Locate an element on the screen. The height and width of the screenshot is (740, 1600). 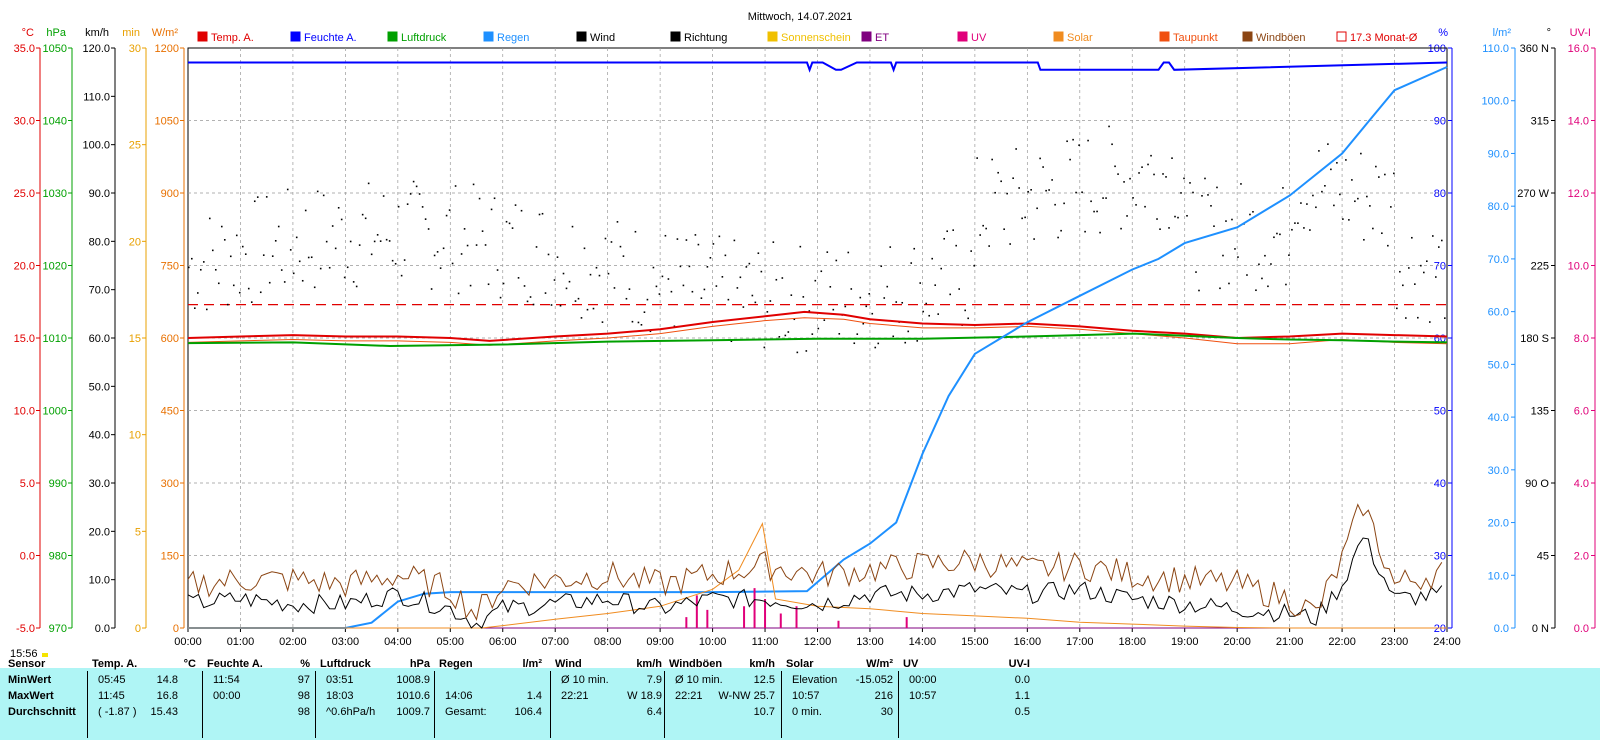
left-axis-label: 0 is located at coordinates (176, 629).